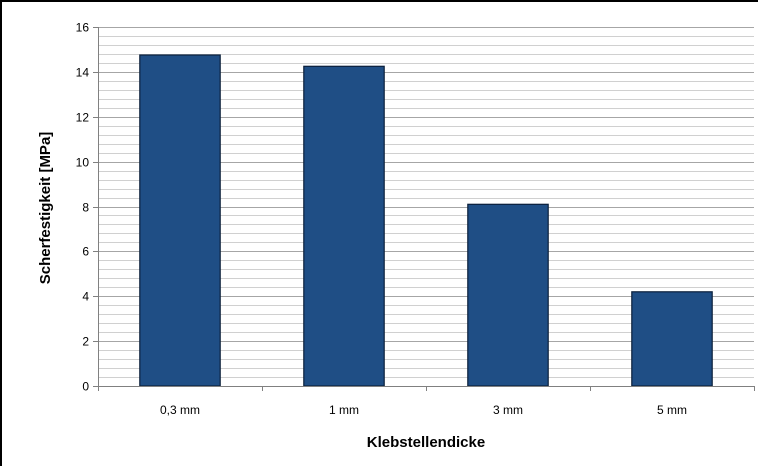 This screenshot has width=758, height=468. What do you see at coordinates (85, 387) in the screenshot?
I see `y-tick-label: 0` at bounding box center [85, 387].